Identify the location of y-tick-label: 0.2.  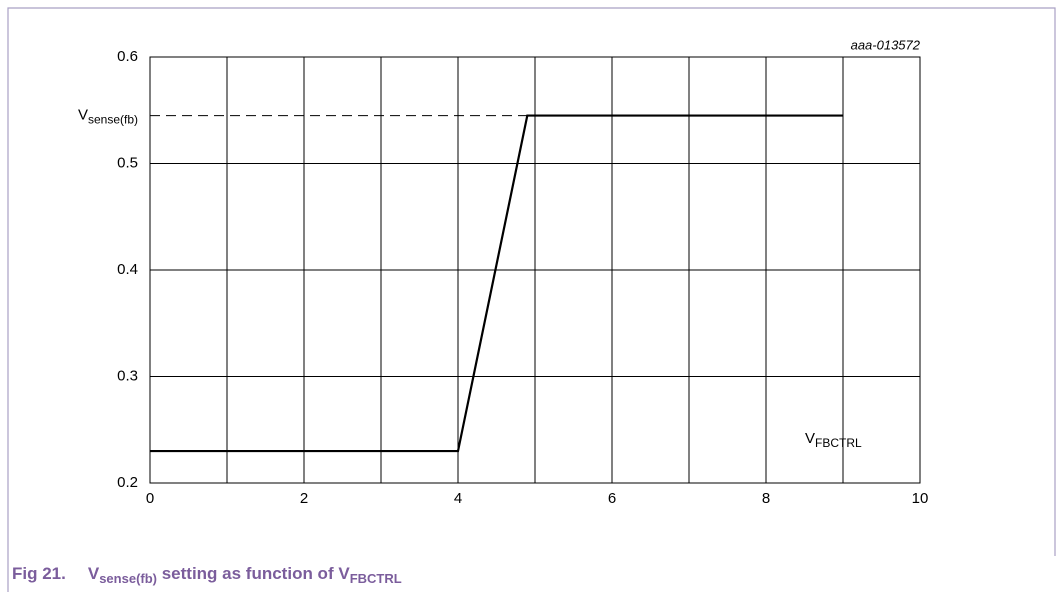
(127, 482).